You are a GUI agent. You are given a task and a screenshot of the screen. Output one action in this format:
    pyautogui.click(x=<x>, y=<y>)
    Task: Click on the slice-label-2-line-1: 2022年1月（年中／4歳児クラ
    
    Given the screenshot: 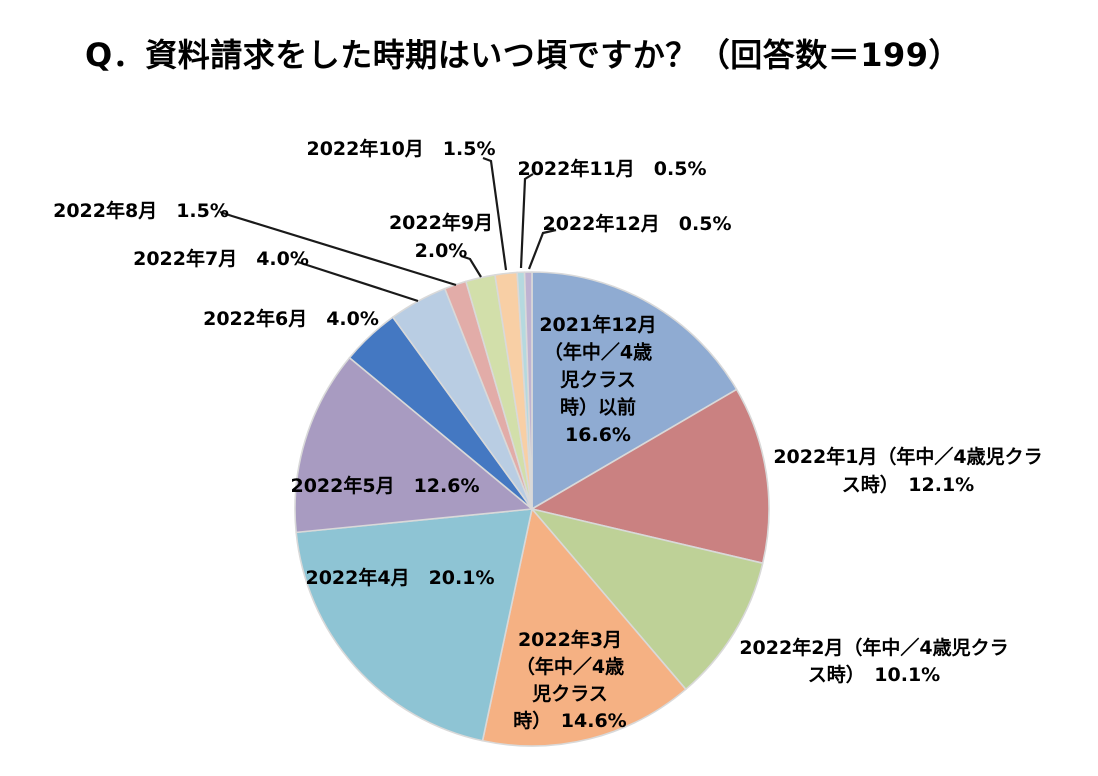 What is the action you would take?
    pyautogui.click(x=907, y=456)
    